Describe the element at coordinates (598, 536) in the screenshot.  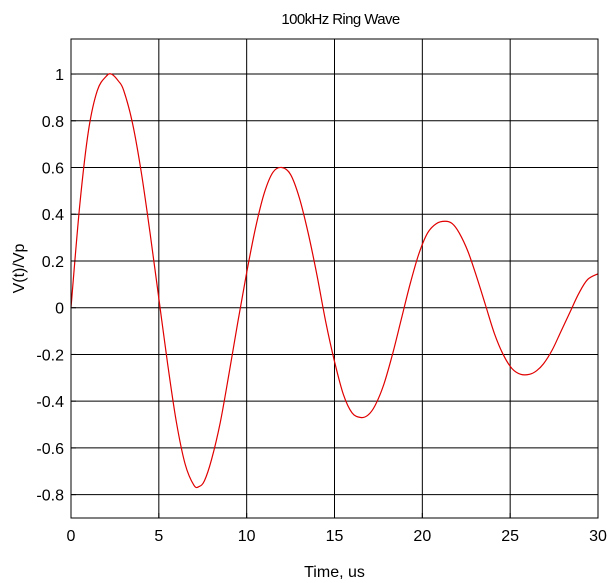
I see `x-tick-label: 30` at that location.